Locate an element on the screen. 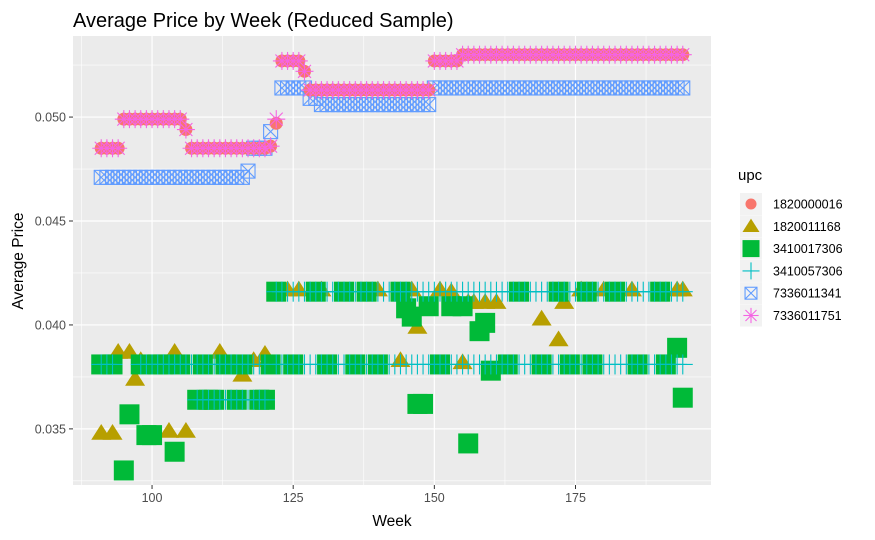 The image size is (875, 540). legend-title: upc is located at coordinates (750, 175).